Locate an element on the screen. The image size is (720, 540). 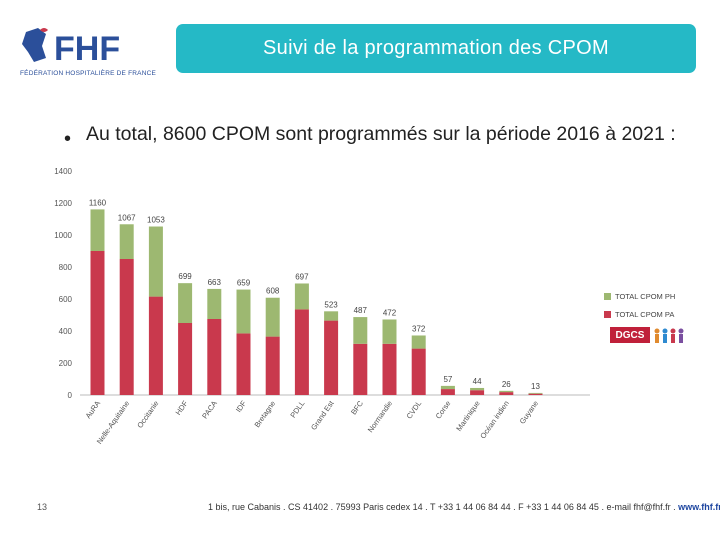
x-category-label: Normandie is located at coordinates (380, 416).